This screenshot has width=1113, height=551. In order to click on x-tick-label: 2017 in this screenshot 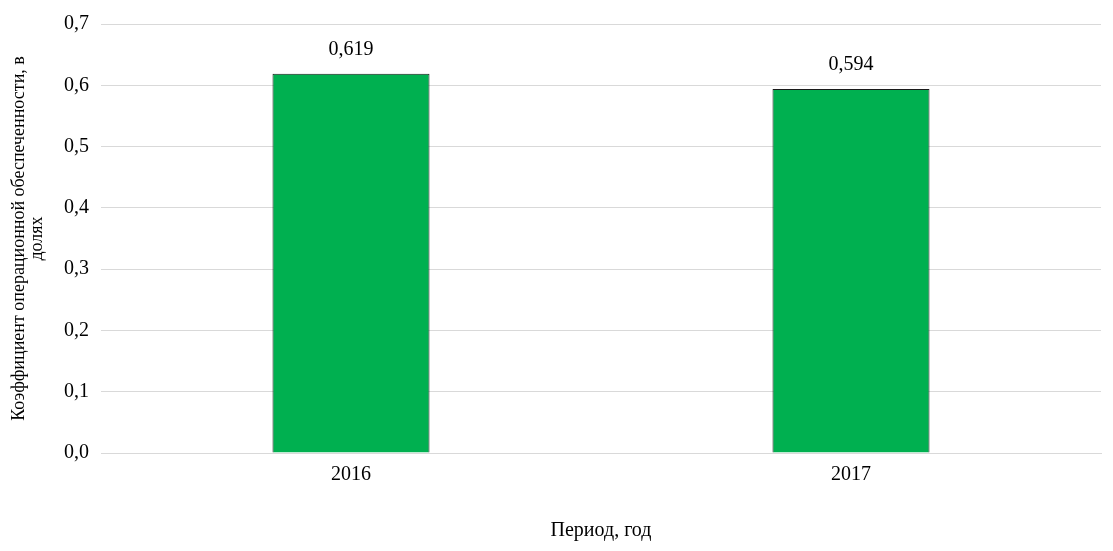, I will do `click(851, 473)`.